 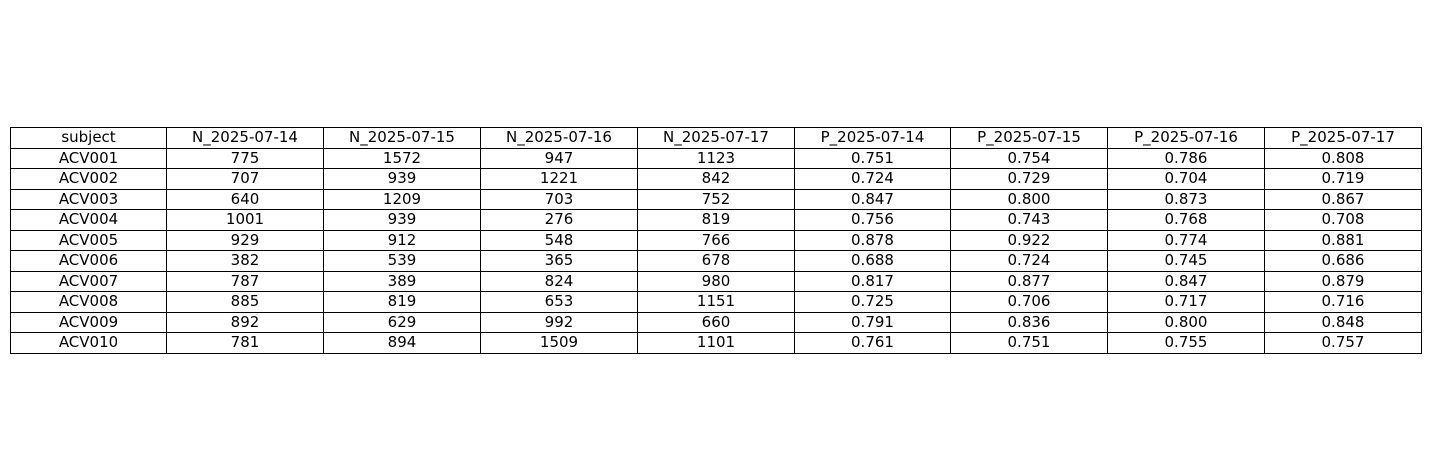 What do you see at coordinates (402, 322) in the screenshot?
I see `value-cell: 629` at bounding box center [402, 322].